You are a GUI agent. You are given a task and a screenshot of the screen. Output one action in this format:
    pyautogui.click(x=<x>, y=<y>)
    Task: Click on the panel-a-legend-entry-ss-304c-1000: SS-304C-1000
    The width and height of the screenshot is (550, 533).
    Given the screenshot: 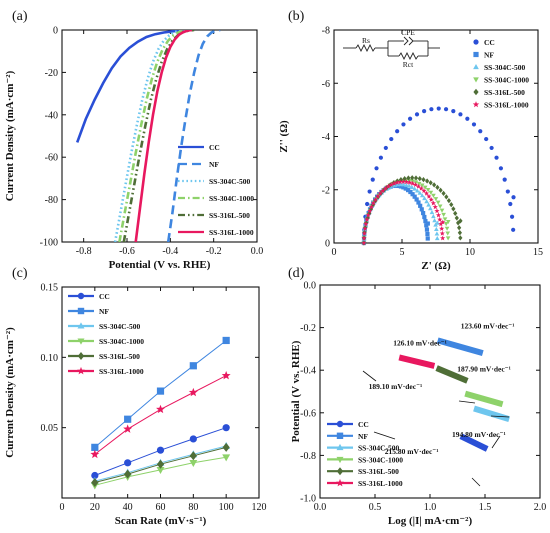 What is the action you would take?
    pyautogui.click(x=216, y=198)
    